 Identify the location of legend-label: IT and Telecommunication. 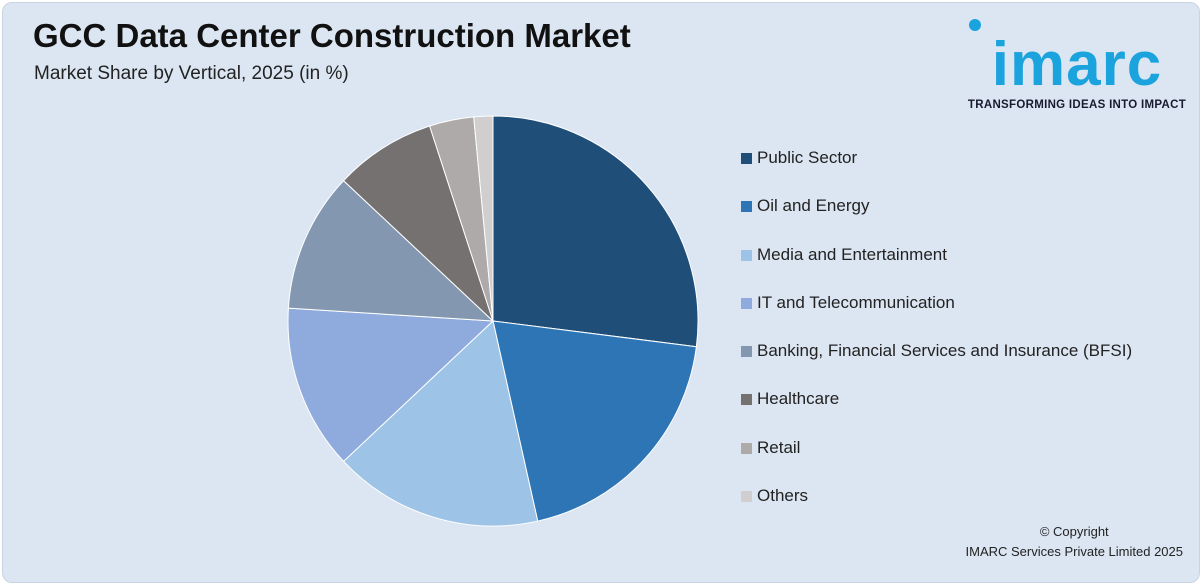
(856, 302).